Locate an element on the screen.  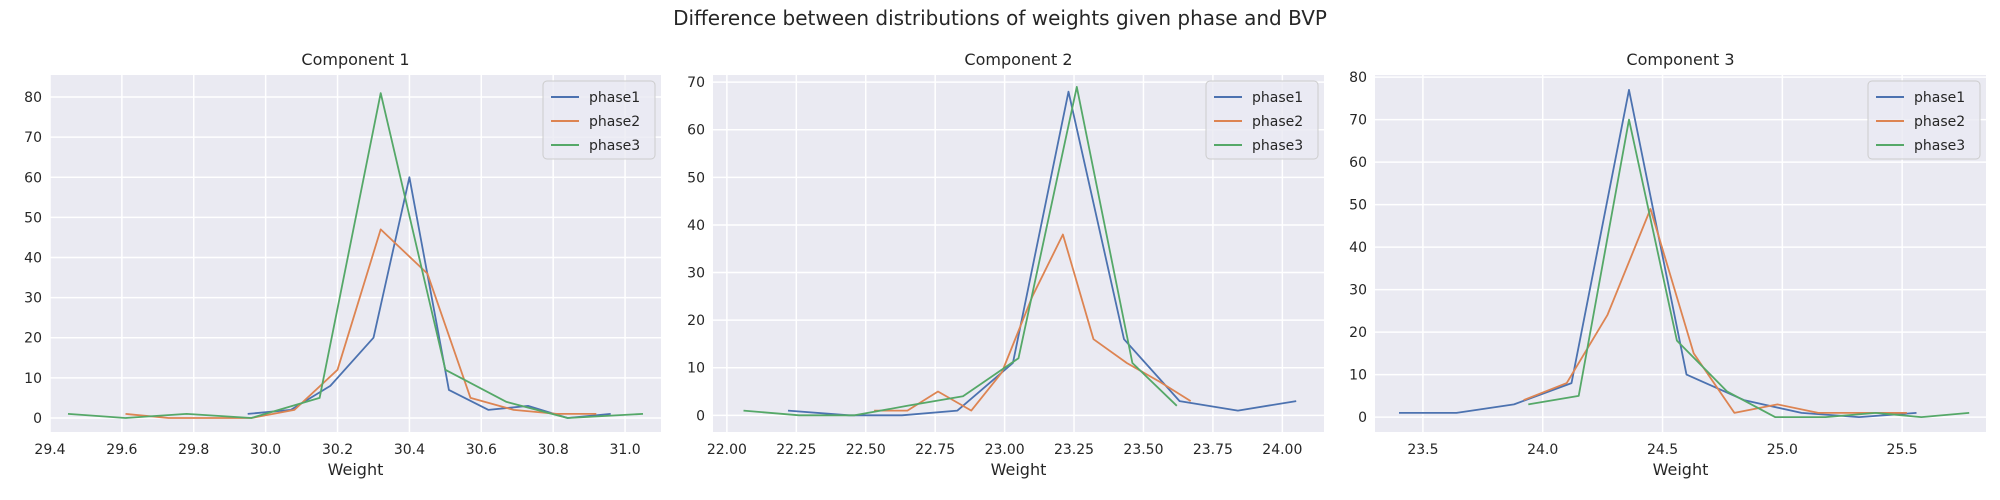
x-tick-label: 23.00 is located at coordinates (1005, 450).